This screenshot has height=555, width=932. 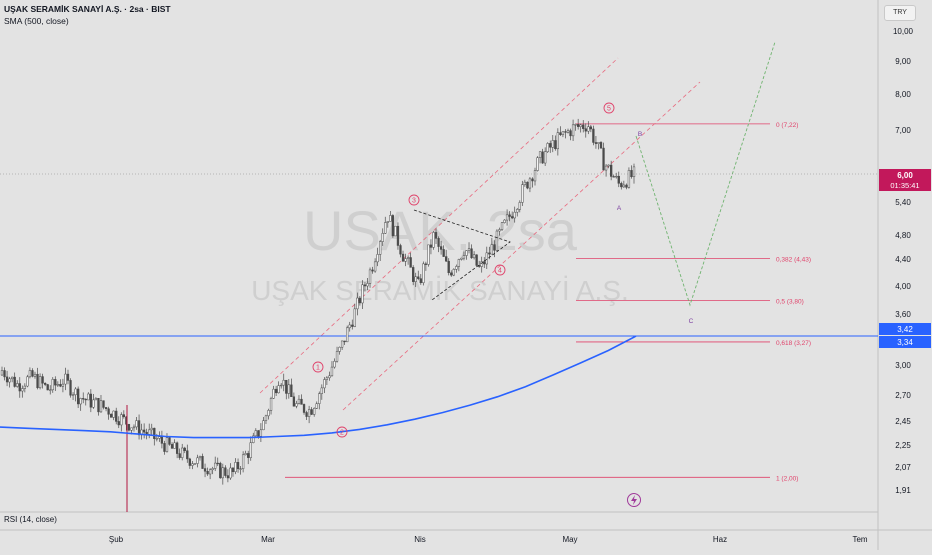 I want to click on last-price-value: 6,00, so click(x=905, y=175).